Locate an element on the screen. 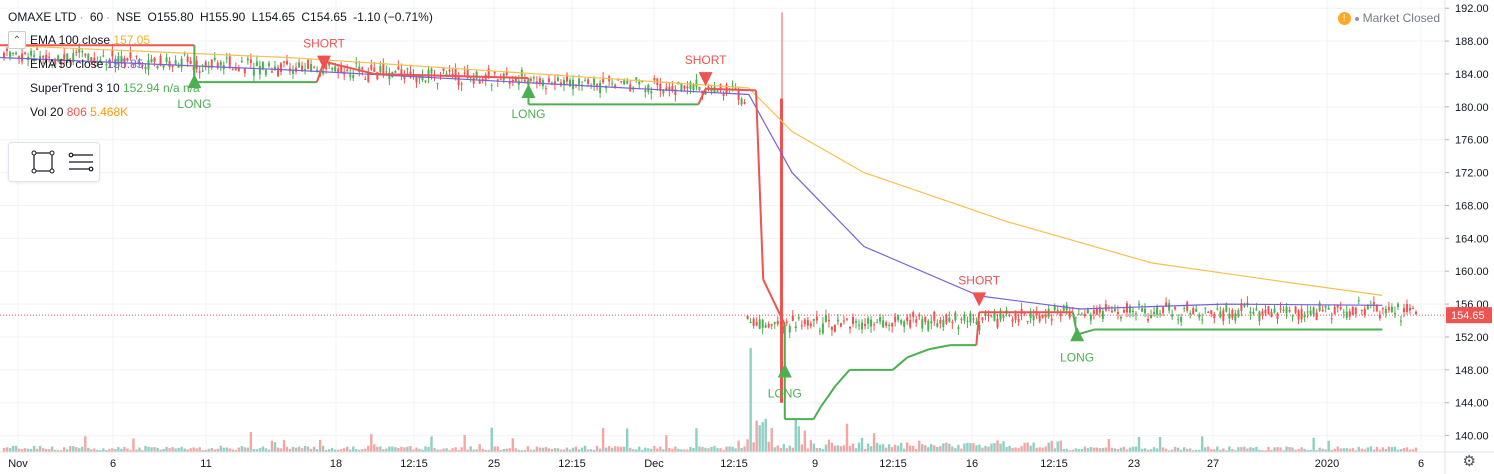 The width and height of the screenshot is (1494, 474). signal-label: SHORT is located at coordinates (979, 280).